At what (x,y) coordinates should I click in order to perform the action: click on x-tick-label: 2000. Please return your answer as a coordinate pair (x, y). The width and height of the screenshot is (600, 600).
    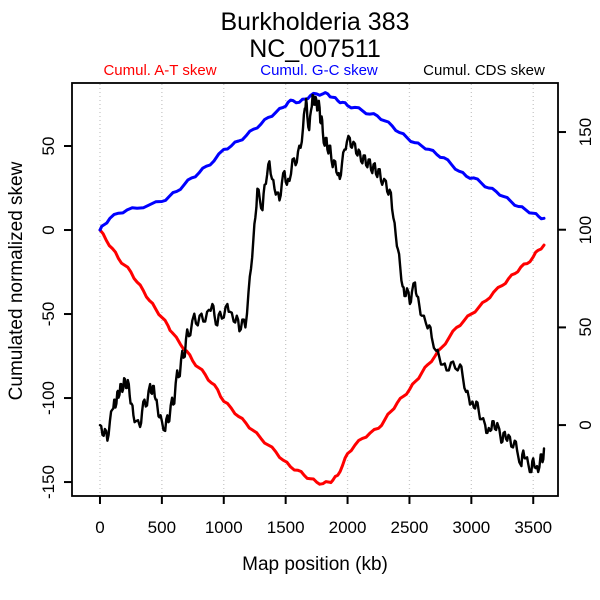
    Looking at the image, I should click on (347, 527).